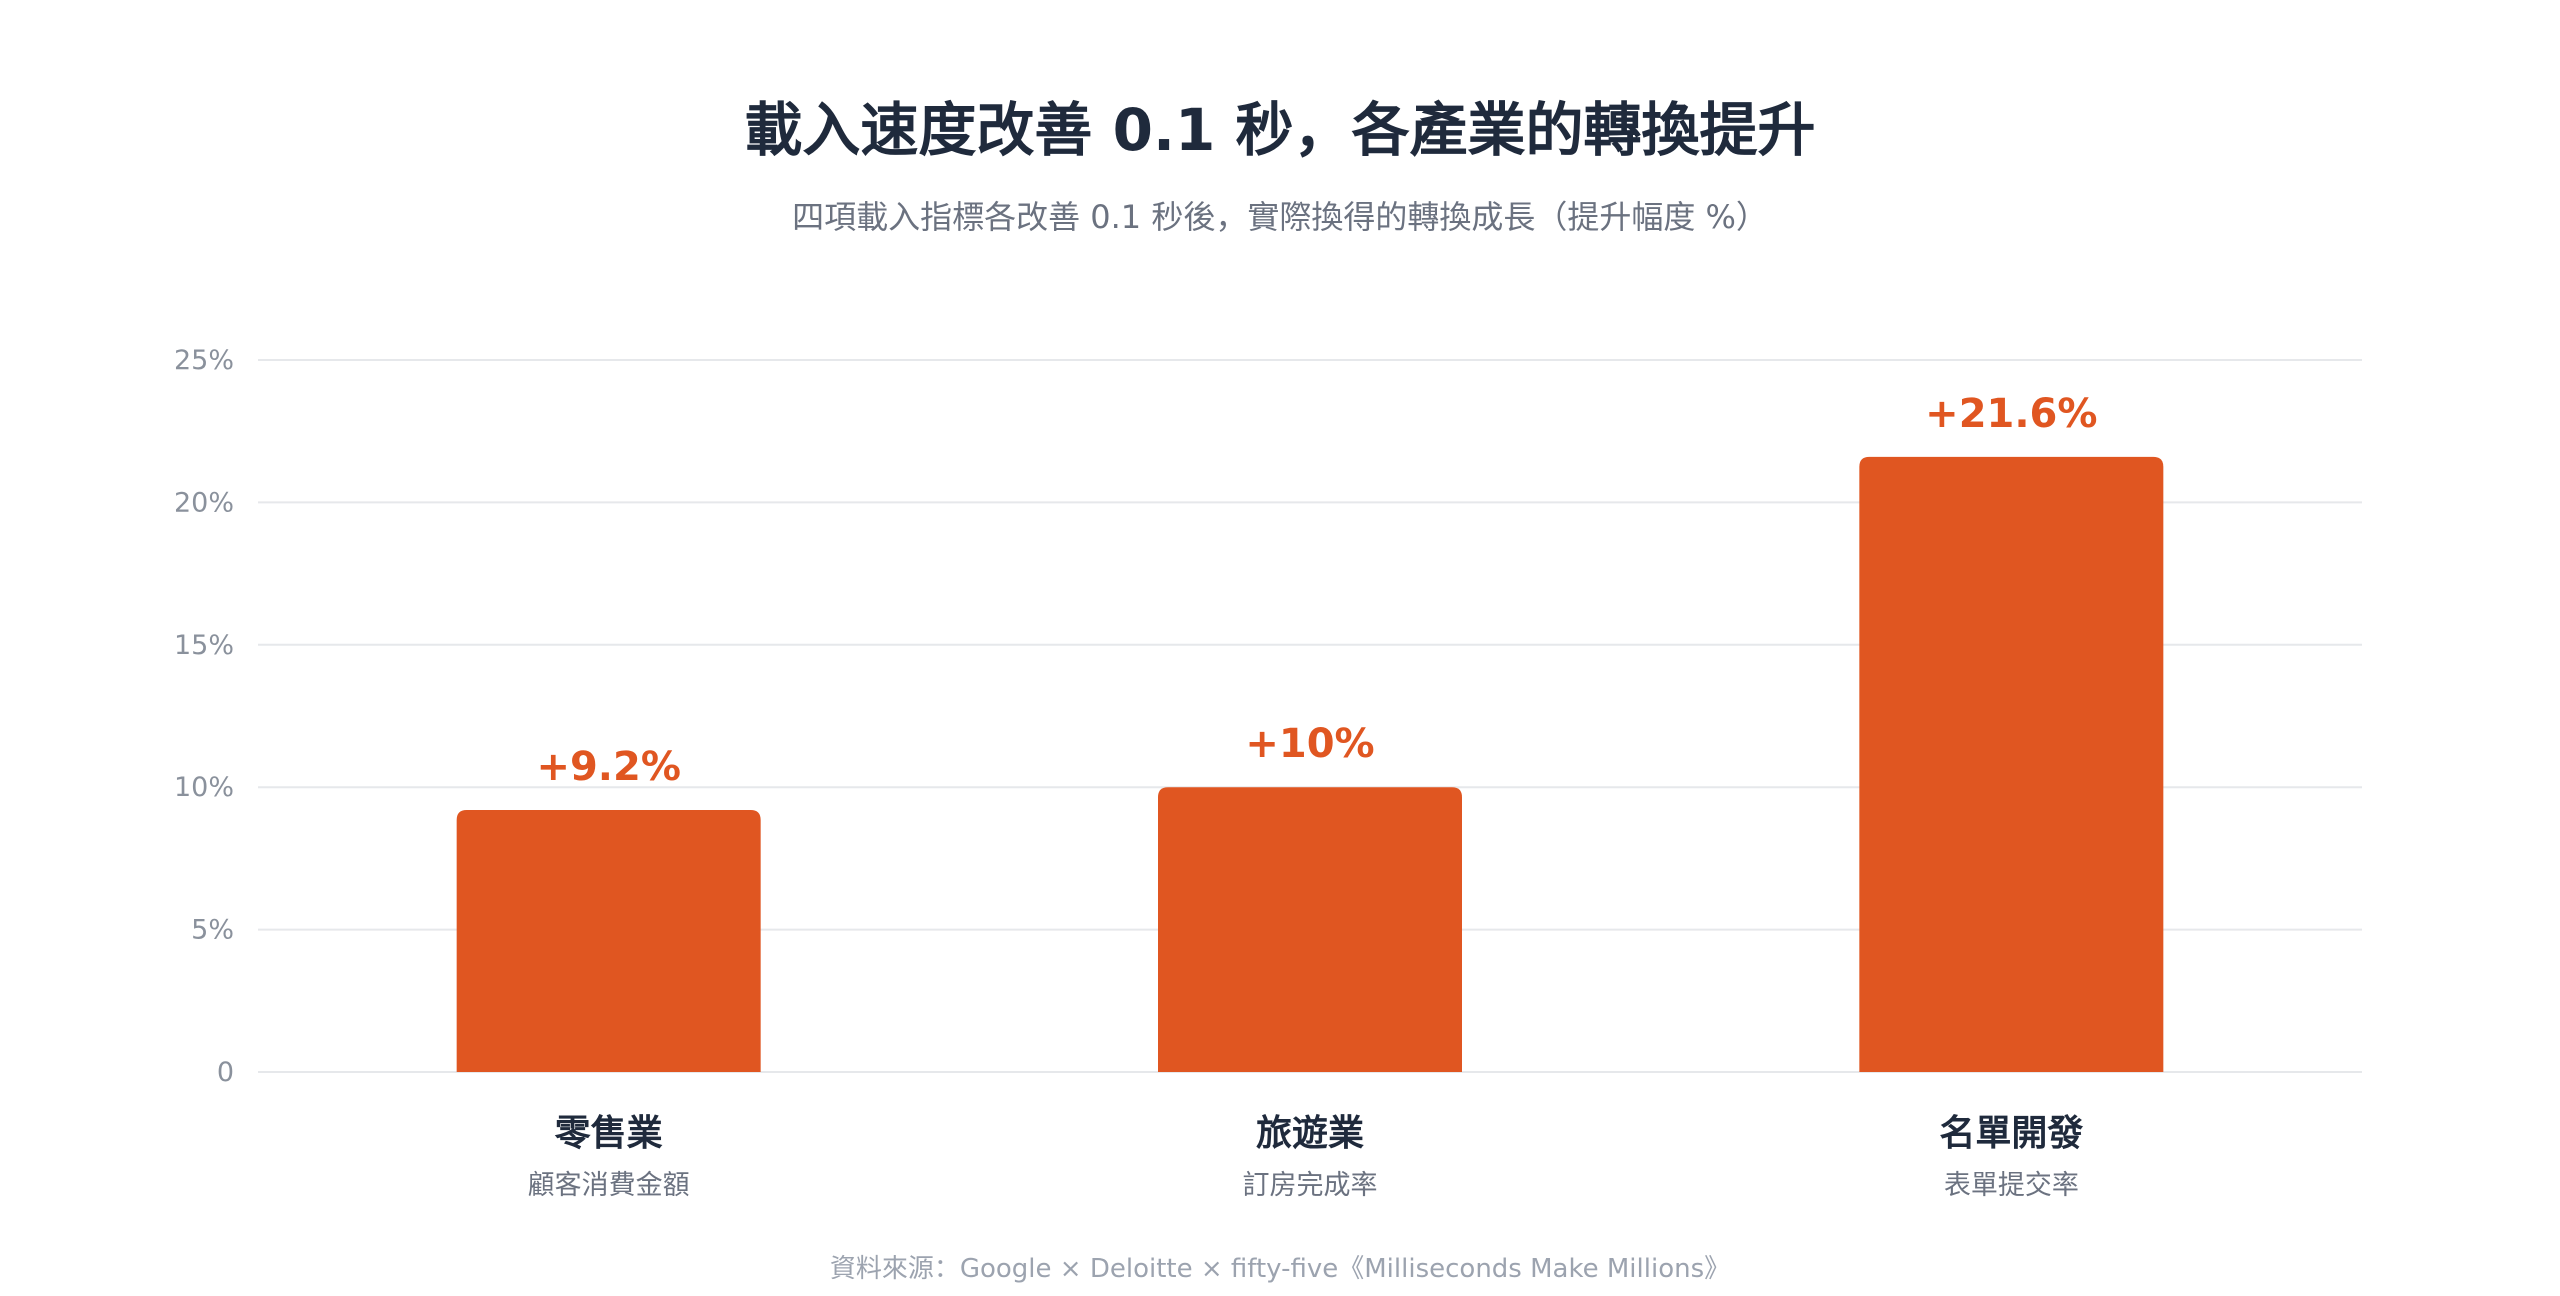  Describe the element at coordinates (1310, 1133) in the screenshot. I see `category-label: 旅遊業` at that location.